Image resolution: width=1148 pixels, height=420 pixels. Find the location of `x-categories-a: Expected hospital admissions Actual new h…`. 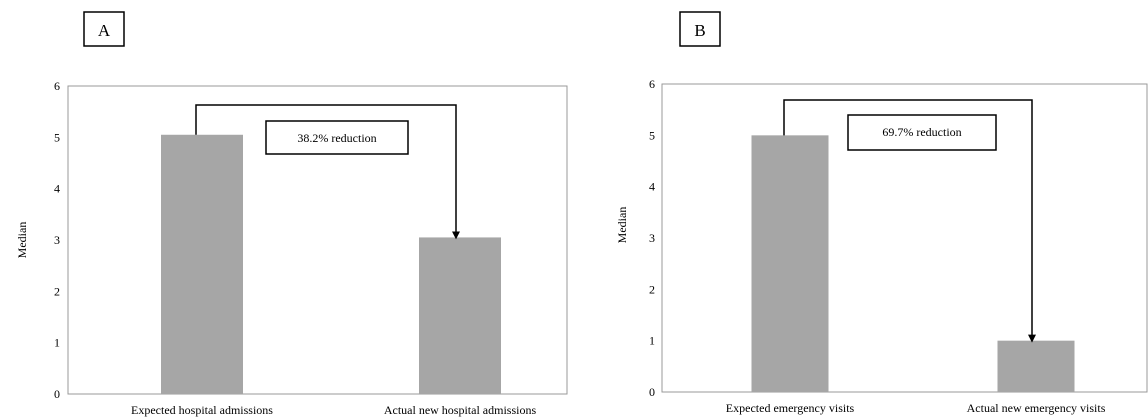

x-categories-a: Expected hospital admissions Actual new h… is located at coordinates (333, 410).